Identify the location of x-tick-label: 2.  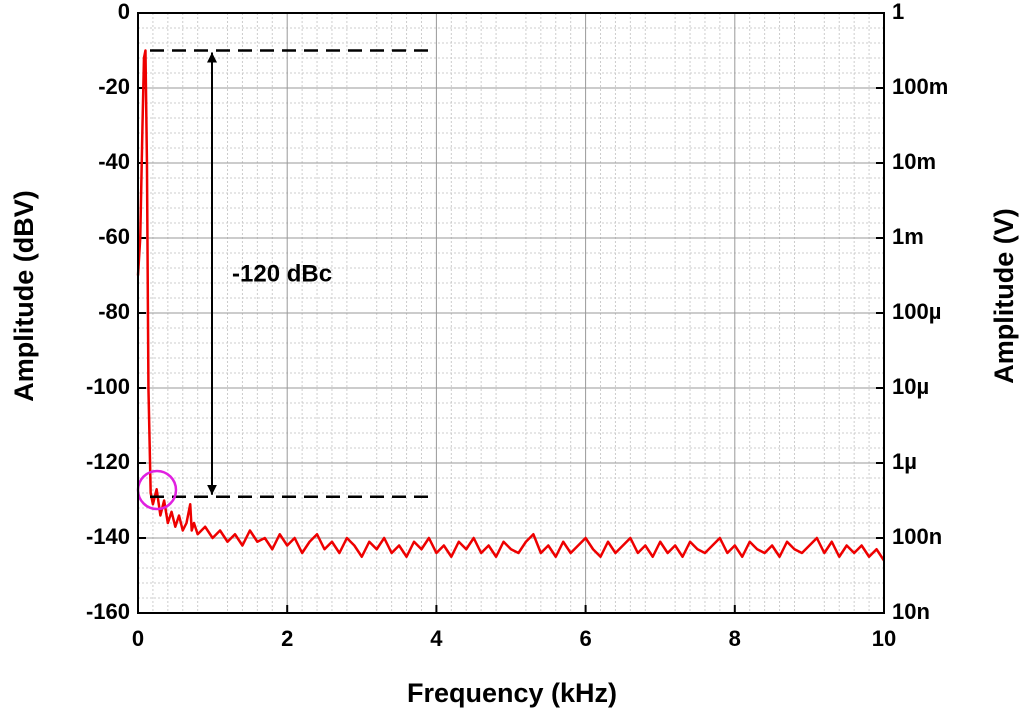
(287, 638).